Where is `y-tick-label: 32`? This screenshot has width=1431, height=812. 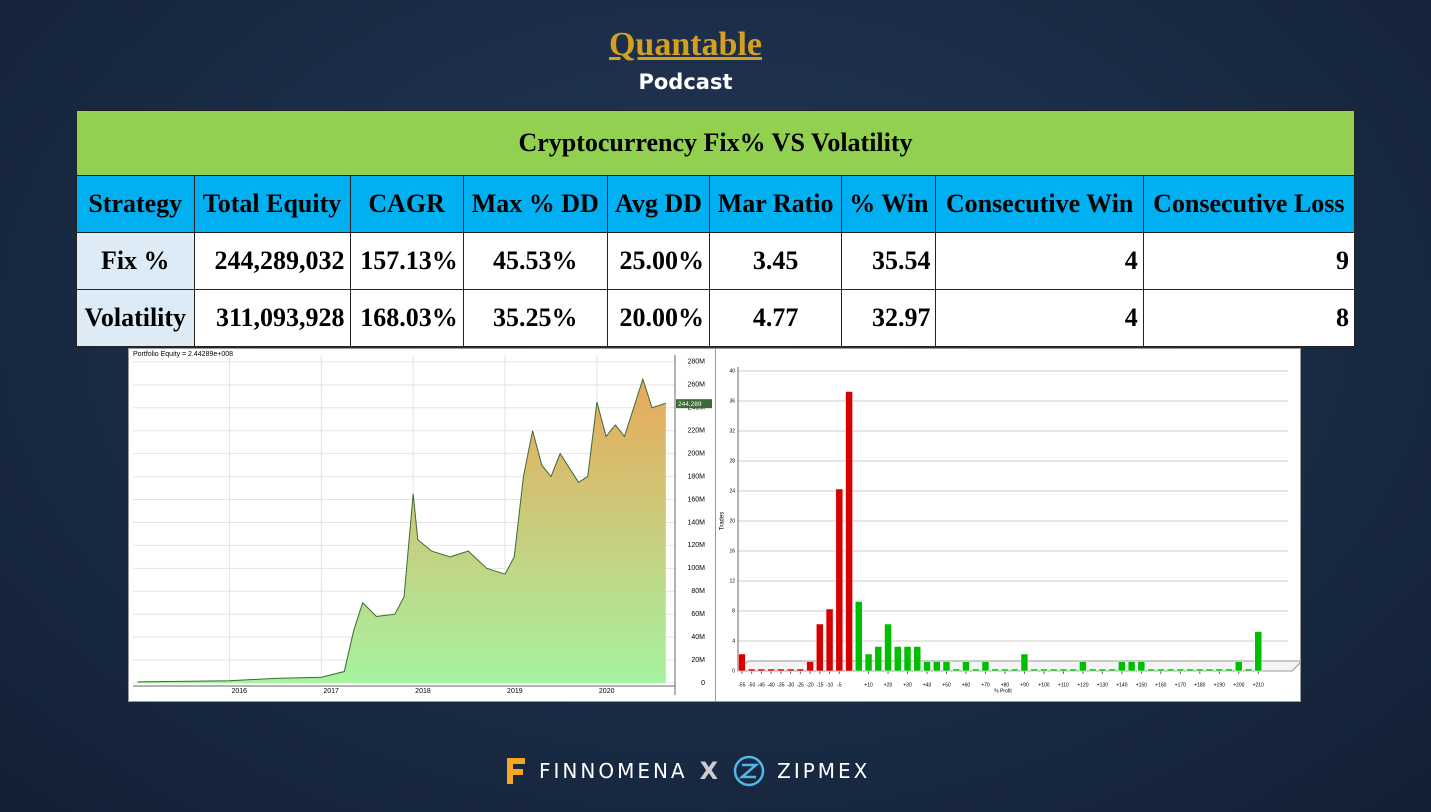
y-tick-label: 32 is located at coordinates (732, 431).